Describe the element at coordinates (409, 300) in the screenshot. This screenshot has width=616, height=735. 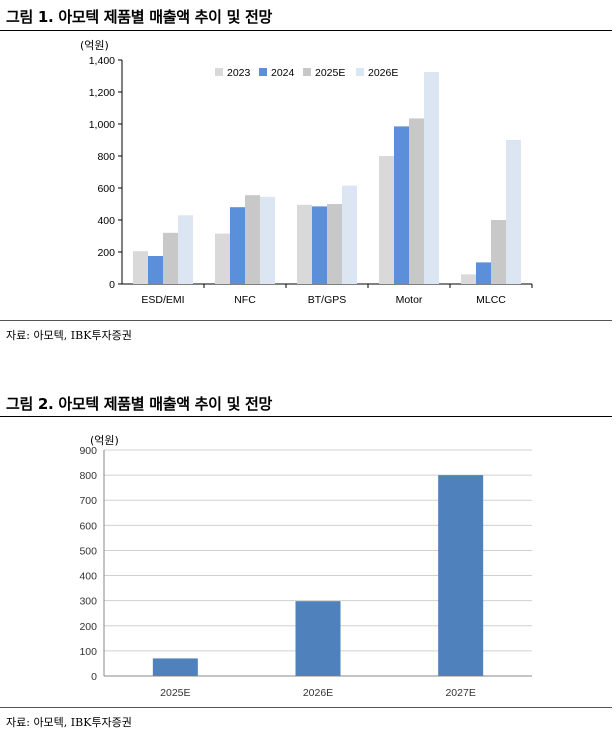
I see `chart1-x-tick-label: Motor` at that location.